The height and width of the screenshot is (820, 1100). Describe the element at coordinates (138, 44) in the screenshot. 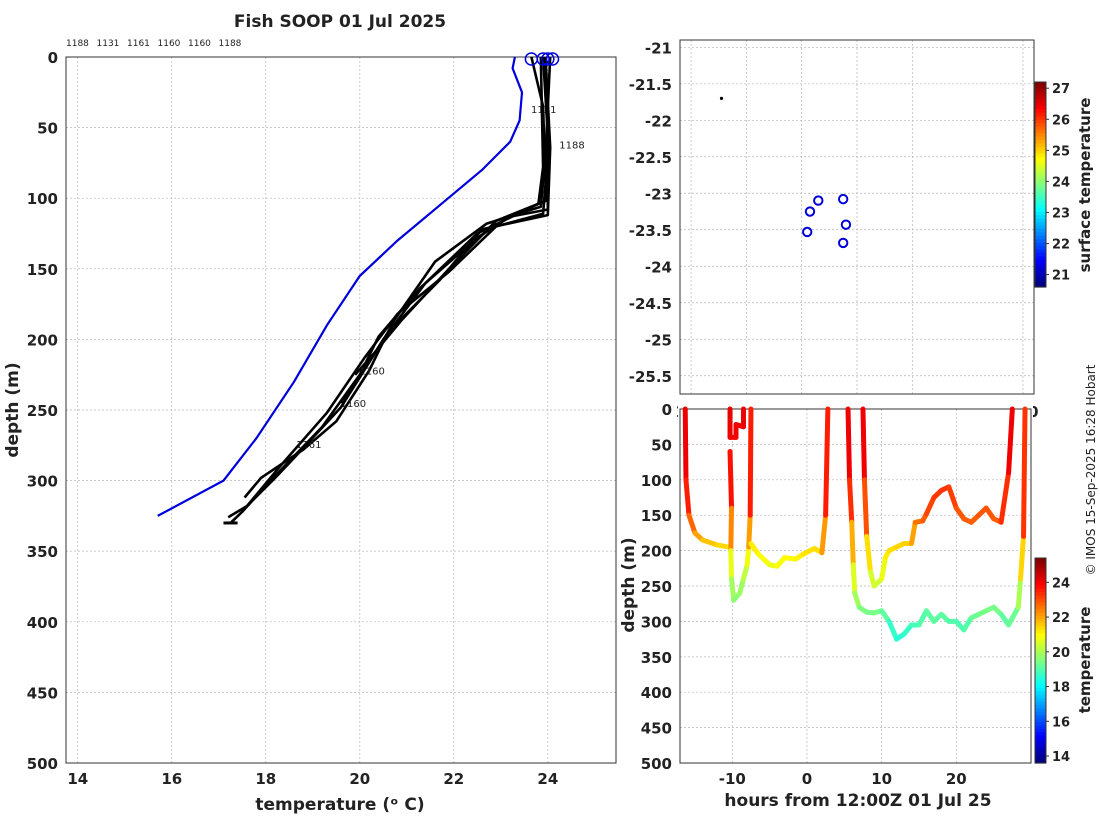

I see `top-label: 1161` at that location.